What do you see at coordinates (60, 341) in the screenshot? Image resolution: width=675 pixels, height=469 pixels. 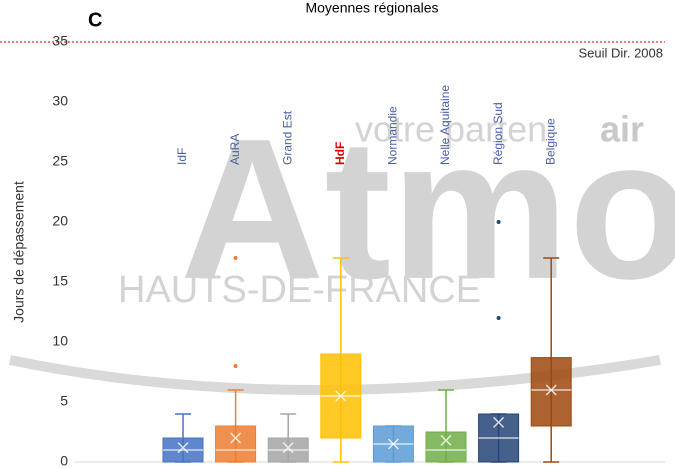 I see `y-tick-label: 10` at bounding box center [60, 341].